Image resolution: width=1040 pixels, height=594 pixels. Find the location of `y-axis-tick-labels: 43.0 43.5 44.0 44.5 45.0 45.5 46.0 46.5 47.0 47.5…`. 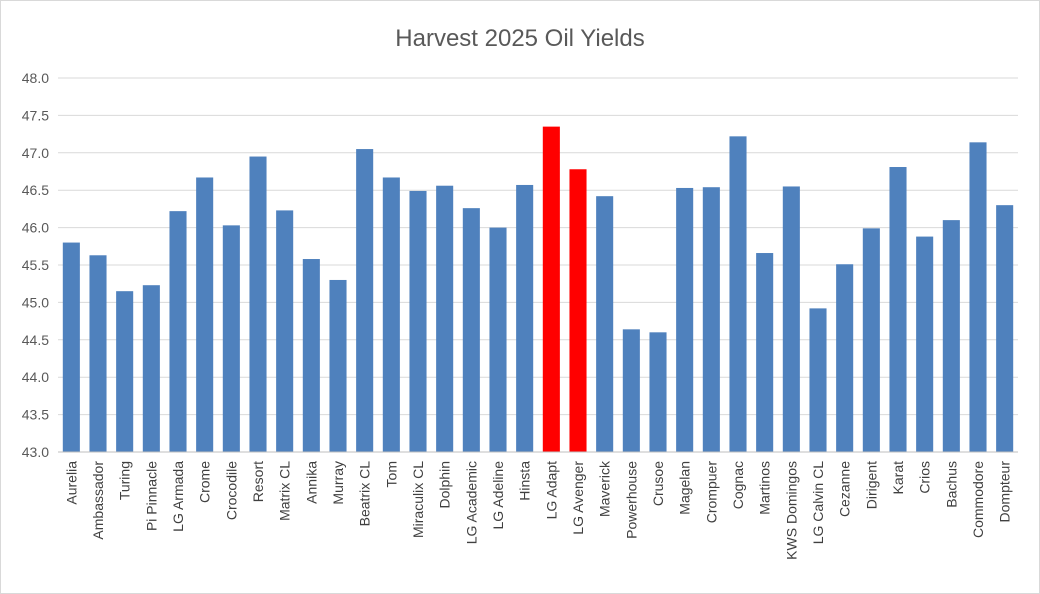

y-axis-tick-labels: 43.0 43.5 44.0 44.5 45.0 45.5 46.0 46.5 47.0 47.5… is located at coordinates (35, 265).